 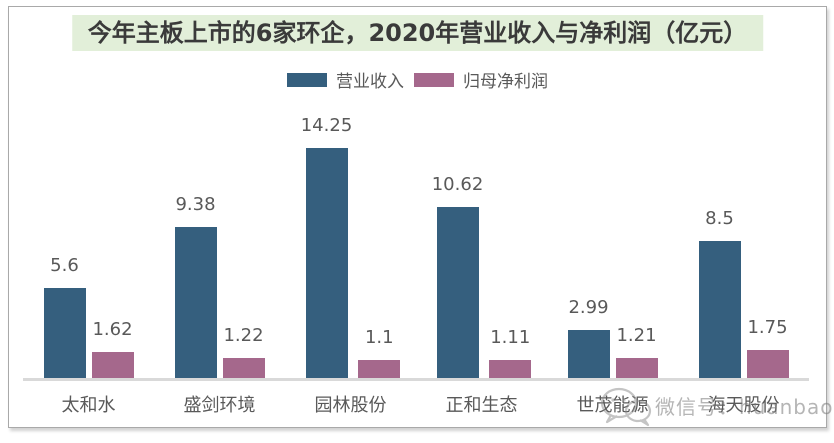 What do you see at coordinates (112, 348) in the screenshot?
I see `profit-bar-wrap: 1.62` at bounding box center [112, 348].